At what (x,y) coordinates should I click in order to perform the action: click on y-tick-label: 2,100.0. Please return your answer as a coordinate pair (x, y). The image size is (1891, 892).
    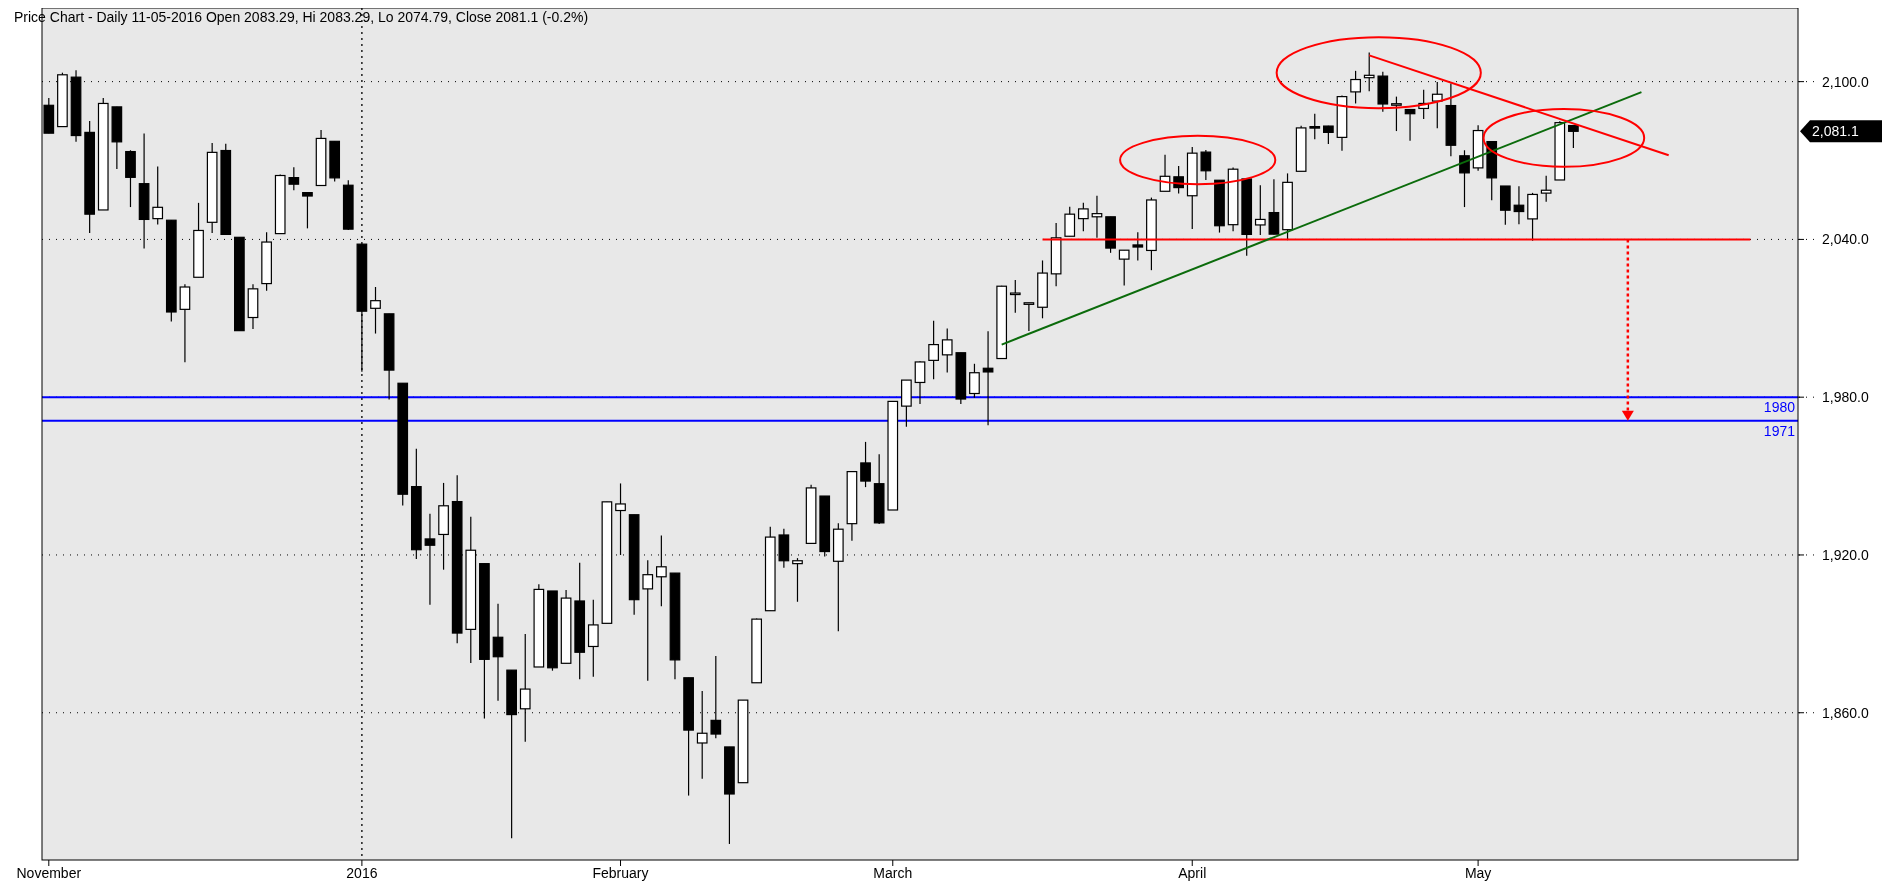
    Looking at the image, I should click on (1845, 81).